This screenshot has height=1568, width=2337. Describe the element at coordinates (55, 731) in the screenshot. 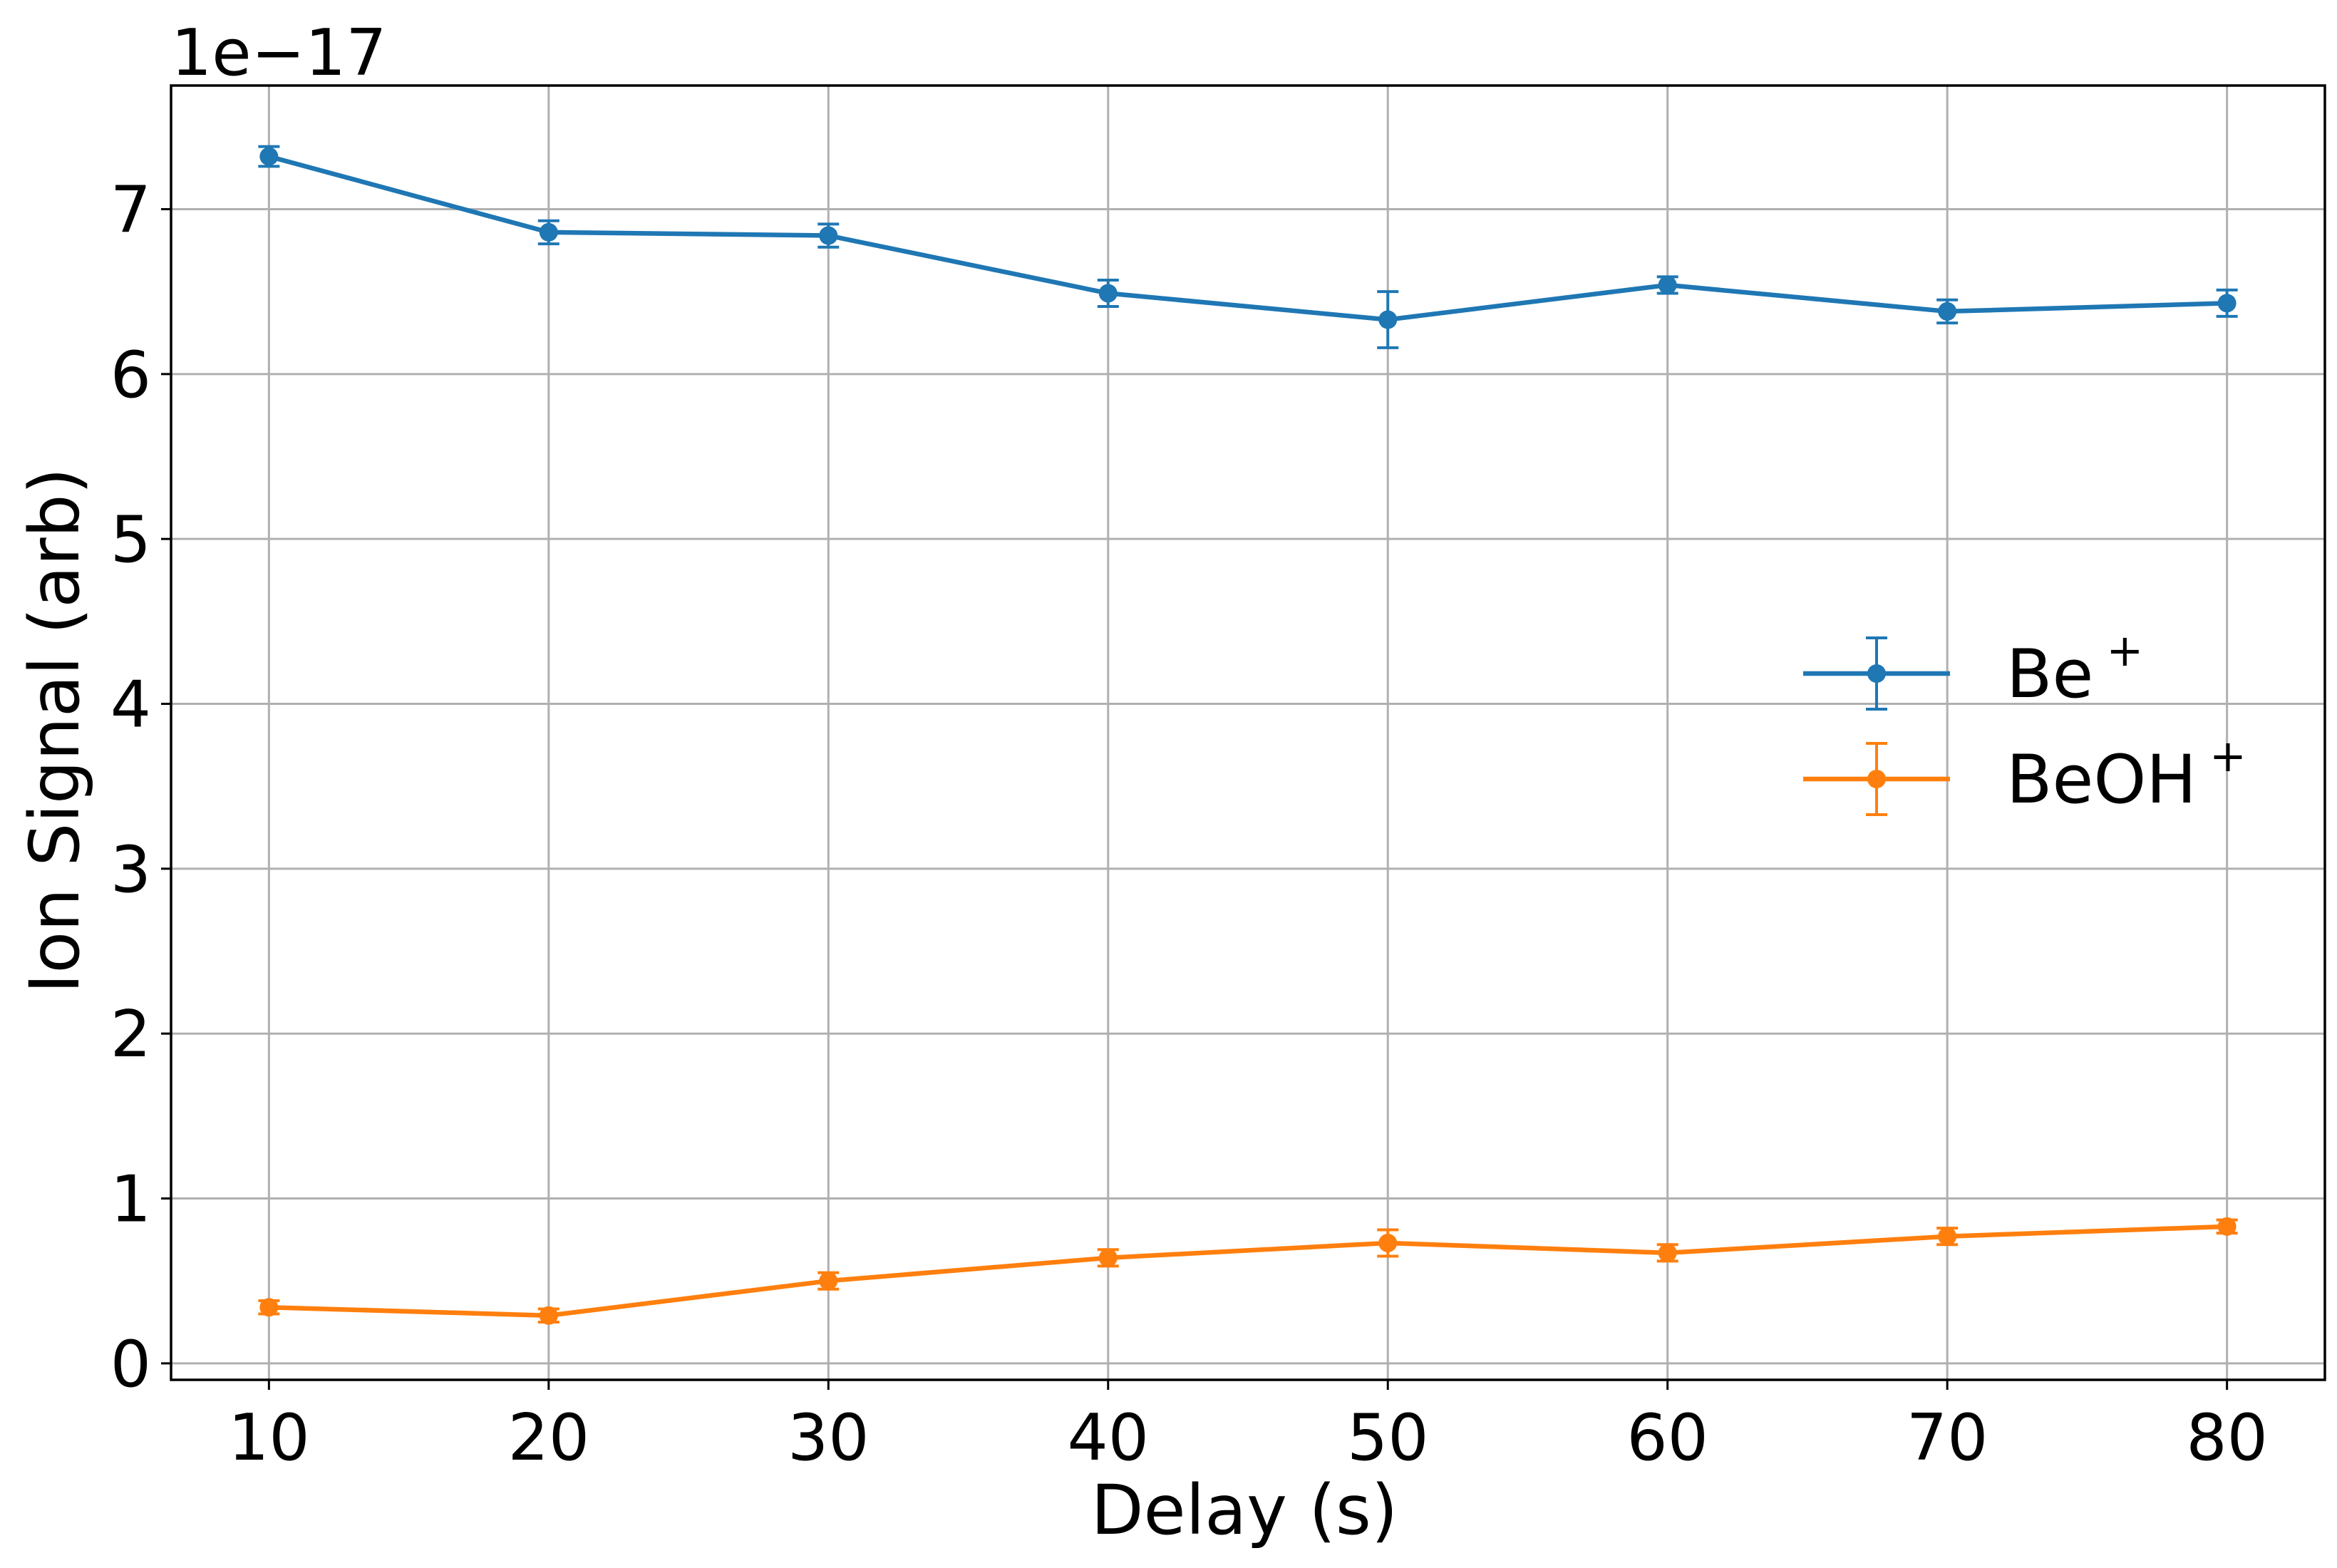

I see `y-axis-label: Ion Signal (arb)` at that location.